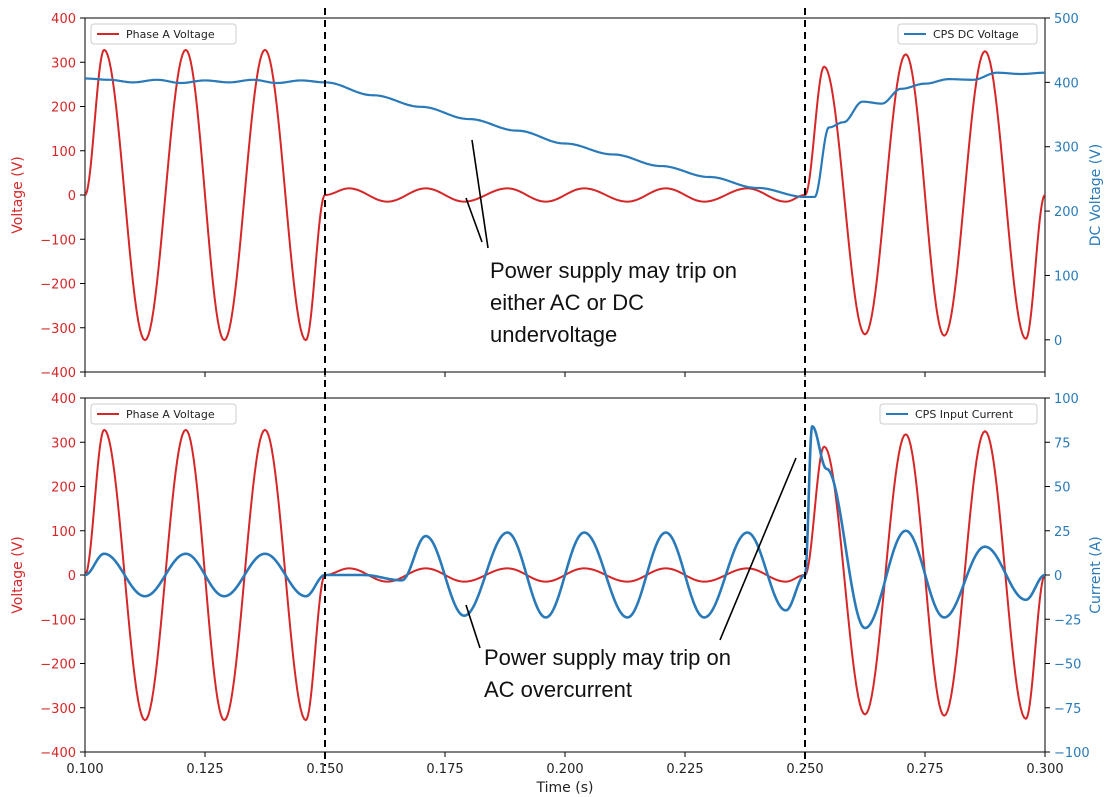 The width and height of the screenshot is (1117, 797). What do you see at coordinates (1067, 665) in the screenshot?
I see `y2-tick-label: −50` at bounding box center [1067, 665].